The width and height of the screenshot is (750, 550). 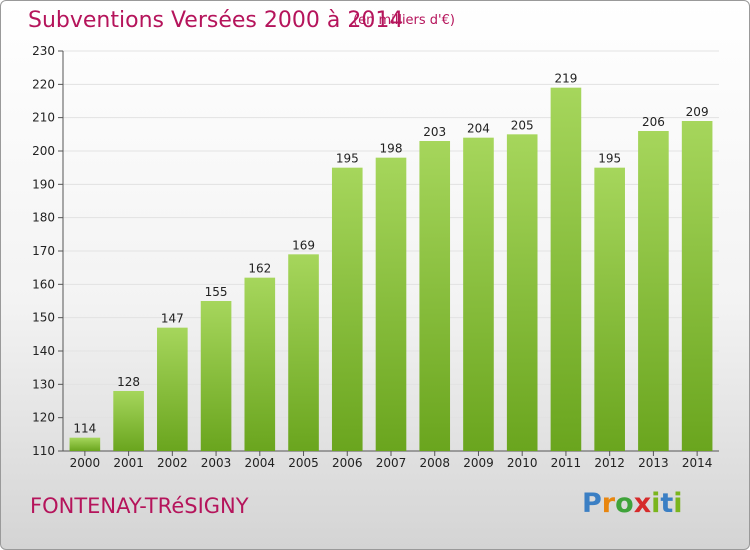 What do you see at coordinates (642, 503) in the screenshot?
I see `logo-letter: x` at bounding box center [642, 503].